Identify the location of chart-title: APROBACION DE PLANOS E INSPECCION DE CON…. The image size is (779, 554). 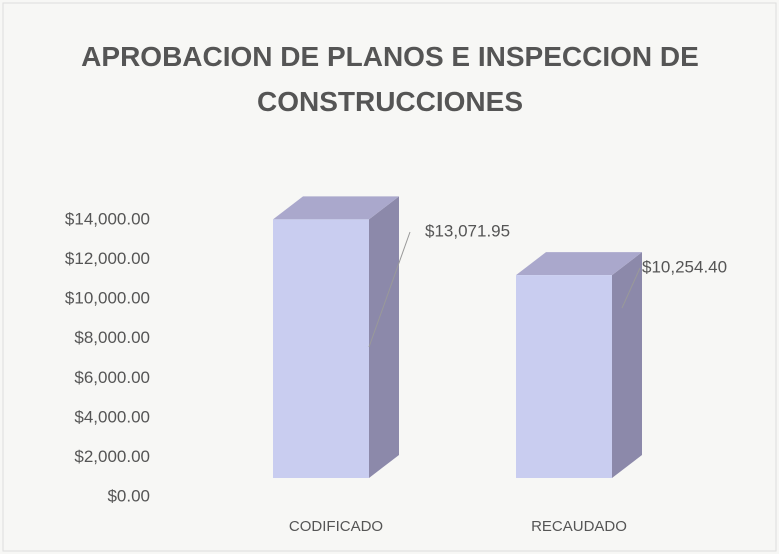
(390, 79).